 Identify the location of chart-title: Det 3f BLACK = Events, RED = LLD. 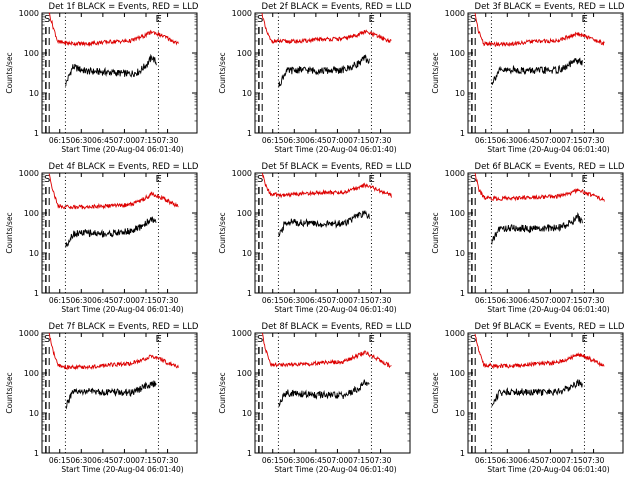
(550, 7).